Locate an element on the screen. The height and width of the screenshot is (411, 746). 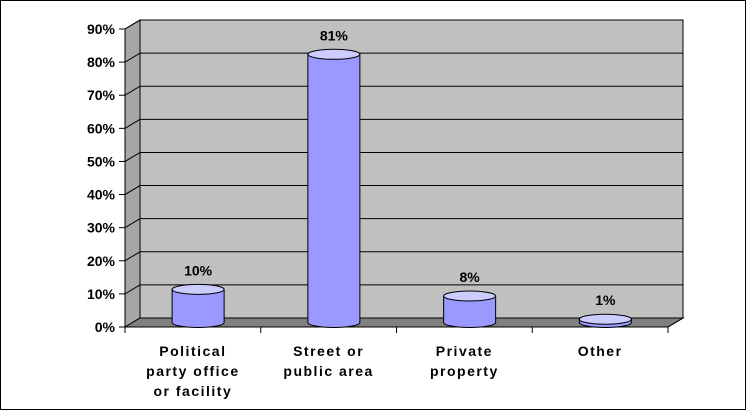
x-category-label: Political party office or facility is located at coordinates (192, 371).